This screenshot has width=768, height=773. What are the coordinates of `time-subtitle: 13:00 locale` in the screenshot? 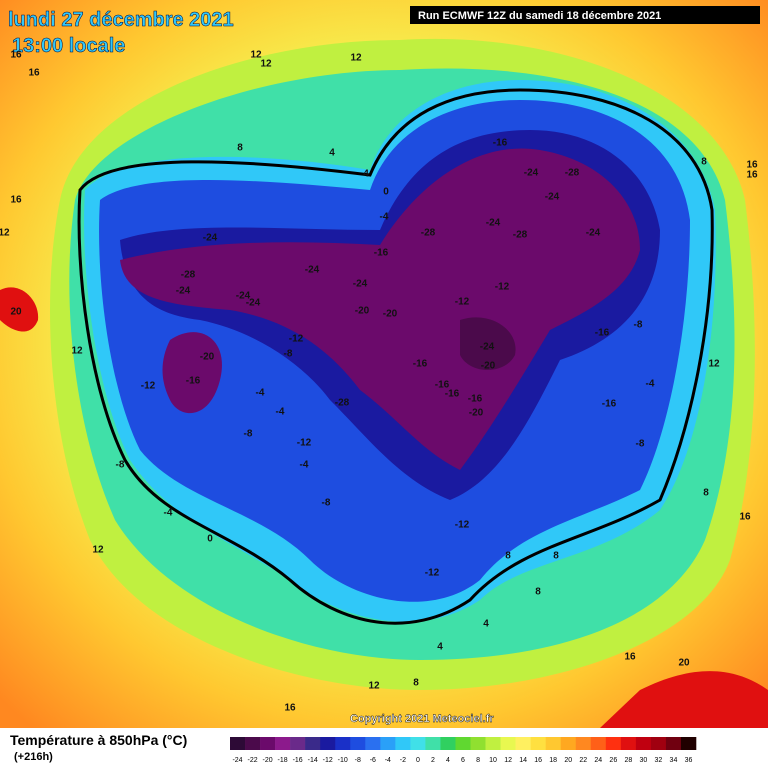 It's located at (68, 46).